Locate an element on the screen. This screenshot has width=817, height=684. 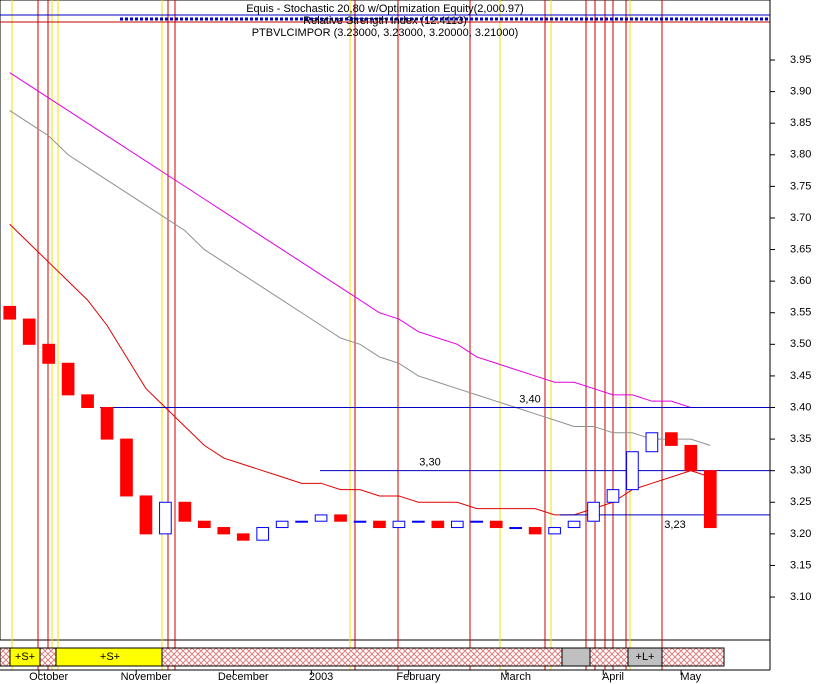
y-tick-label: 3.25 is located at coordinates (800, 502).